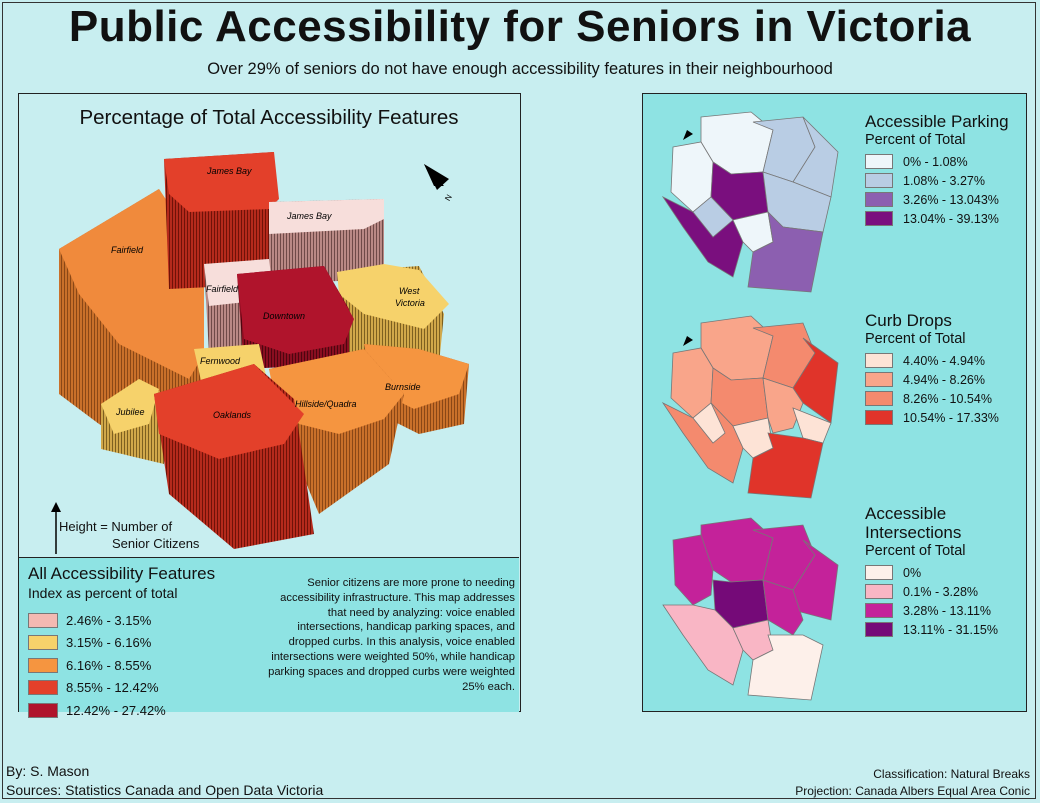 The image size is (1040, 803). I want to click on legend-label: 1.08% - 3.27%, so click(944, 180).